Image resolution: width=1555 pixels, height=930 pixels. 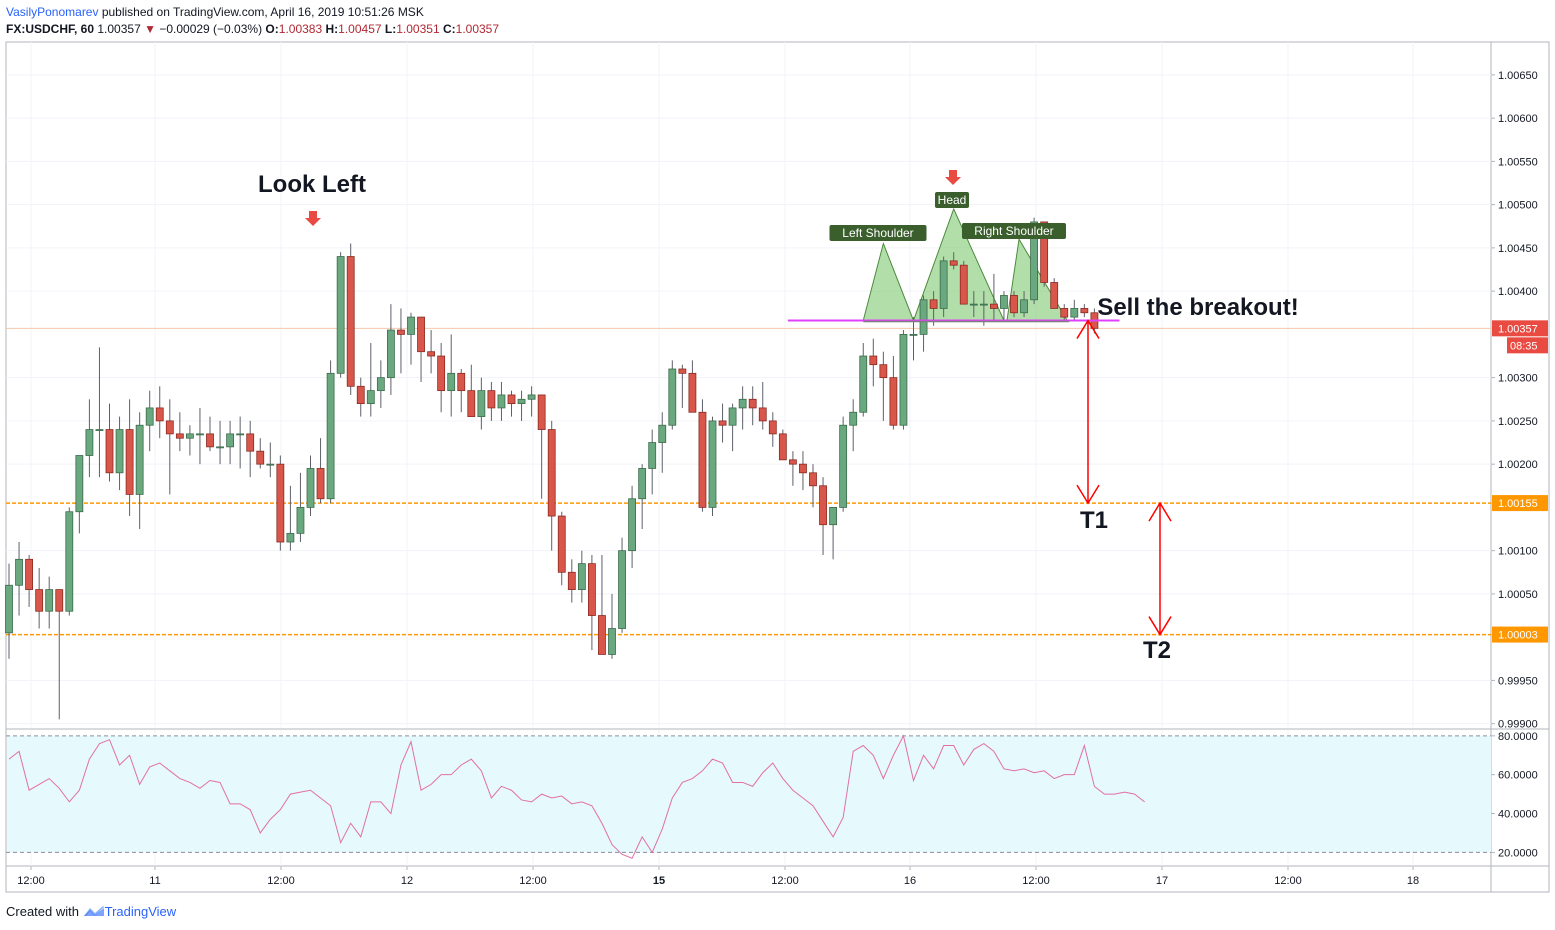 What do you see at coordinates (576, 796) in the screenshot?
I see `rsi-line` at bounding box center [576, 796].